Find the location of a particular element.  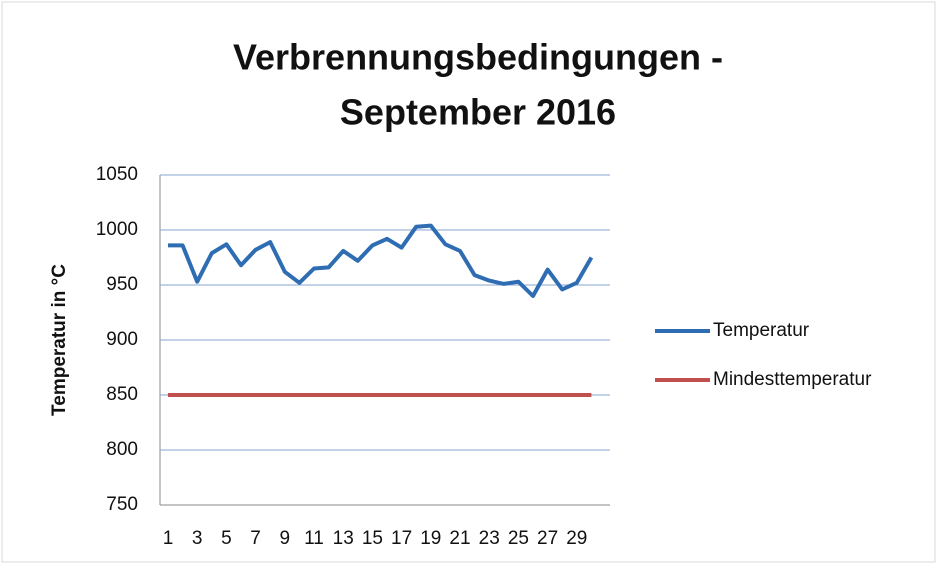

x-tick-label: 27 is located at coordinates (547, 538).